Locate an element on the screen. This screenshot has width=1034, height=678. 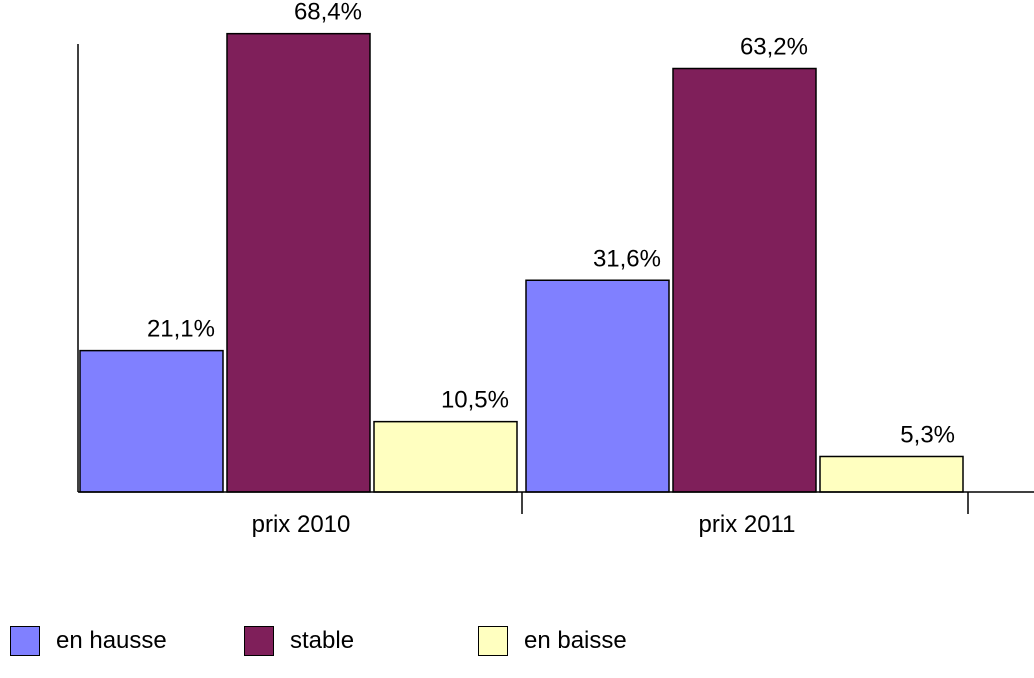
legend-item-en-hausse: en hausse is located at coordinates (88, 641).